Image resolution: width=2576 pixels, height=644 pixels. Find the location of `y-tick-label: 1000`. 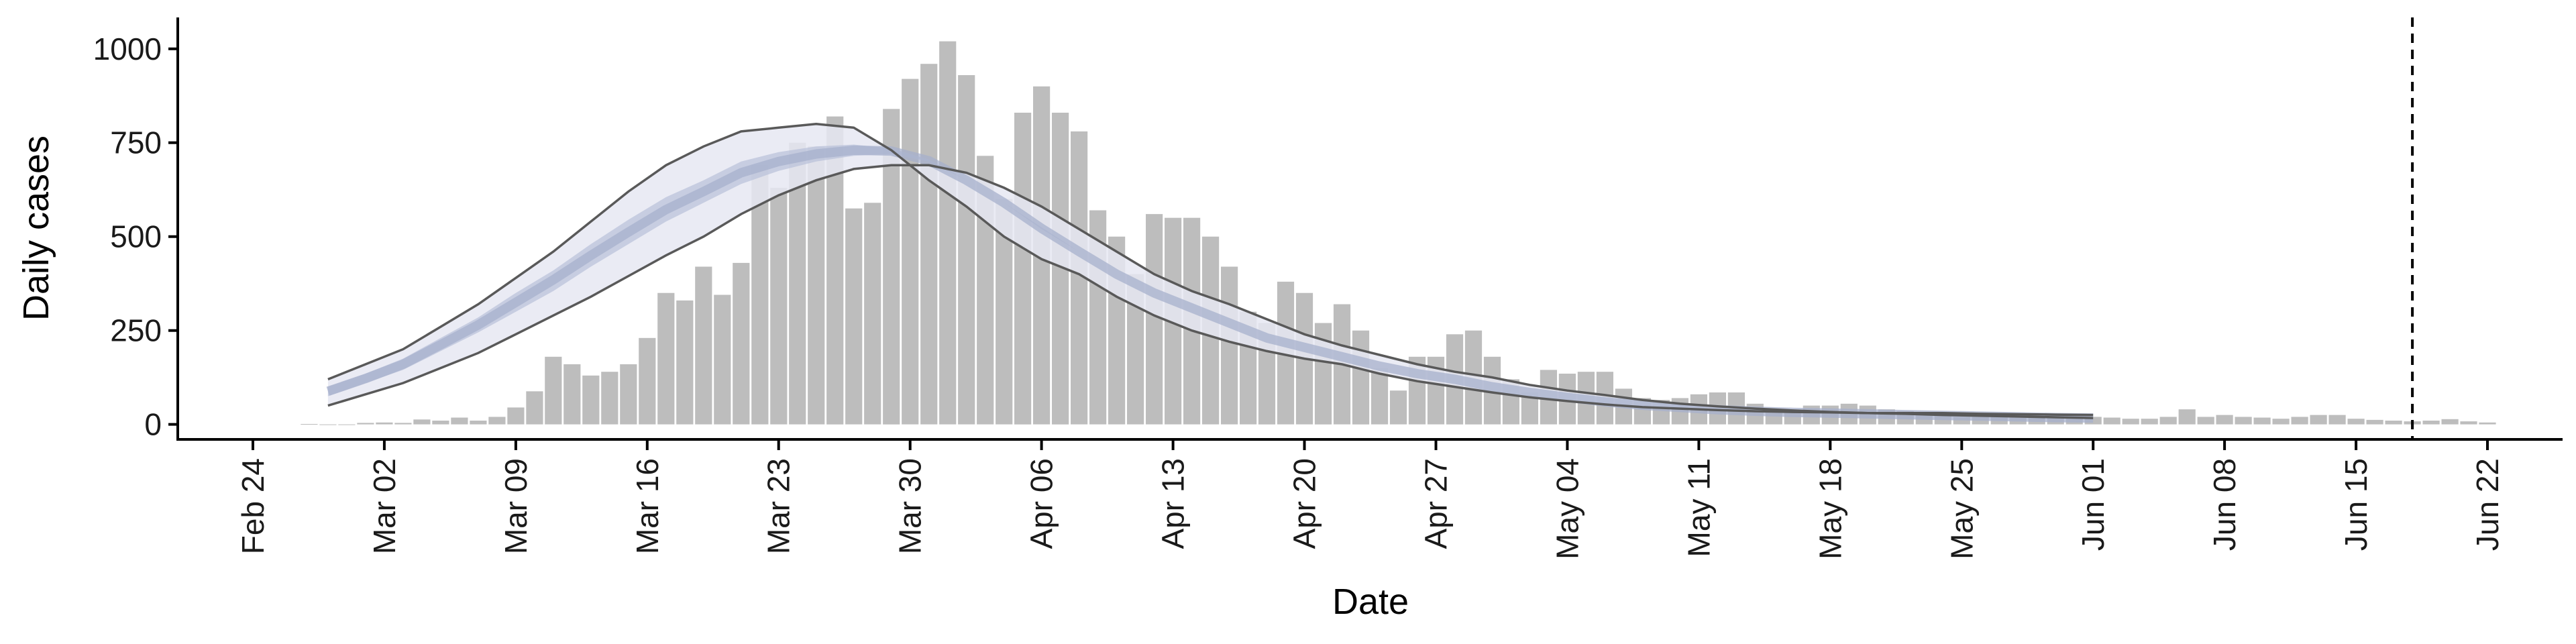

y-tick-label: 1000 is located at coordinates (127, 49).